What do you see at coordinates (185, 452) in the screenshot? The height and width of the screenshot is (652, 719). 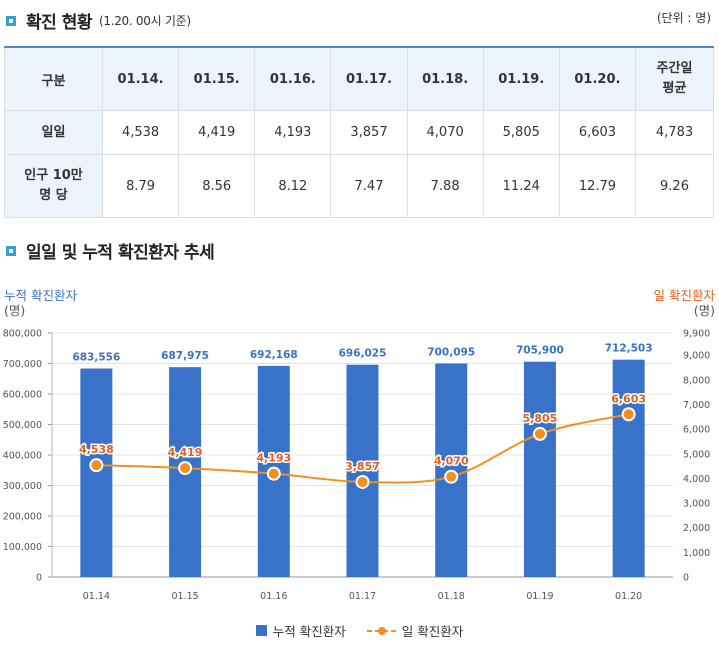 I see `line-value-label: 4,419` at bounding box center [185, 452].